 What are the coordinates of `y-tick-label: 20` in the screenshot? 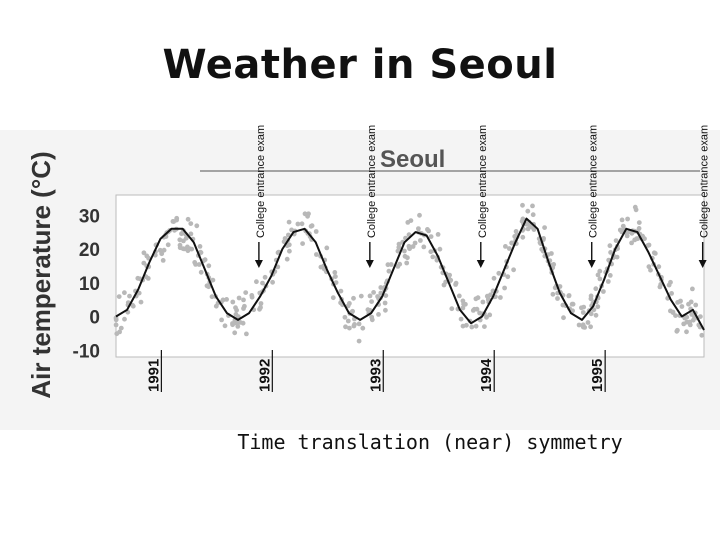 It's located at (89, 250).